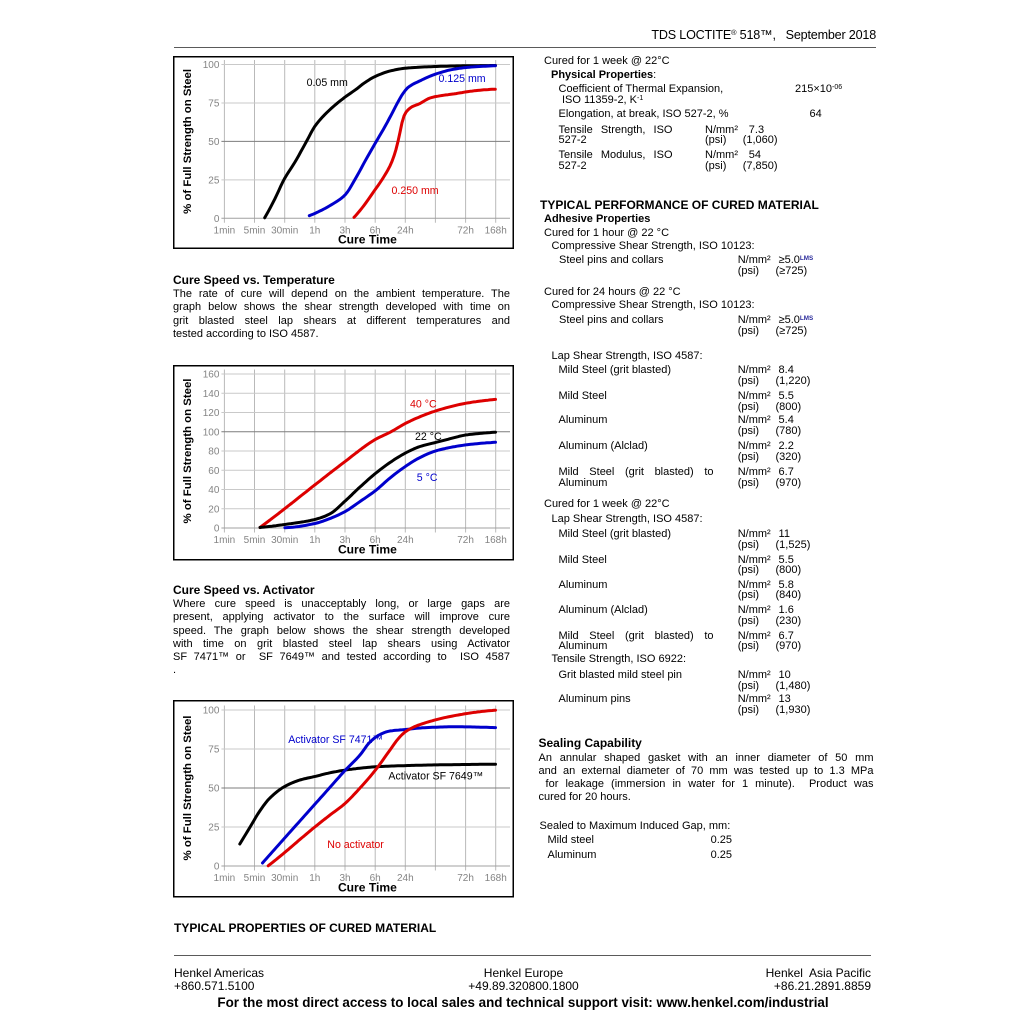 This screenshot has height=1024, width=1024. What do you see at coordinates (461, 78) in the screenshot?
I see `svg-text: 0.125 mm` at bounding box center [461, 78].